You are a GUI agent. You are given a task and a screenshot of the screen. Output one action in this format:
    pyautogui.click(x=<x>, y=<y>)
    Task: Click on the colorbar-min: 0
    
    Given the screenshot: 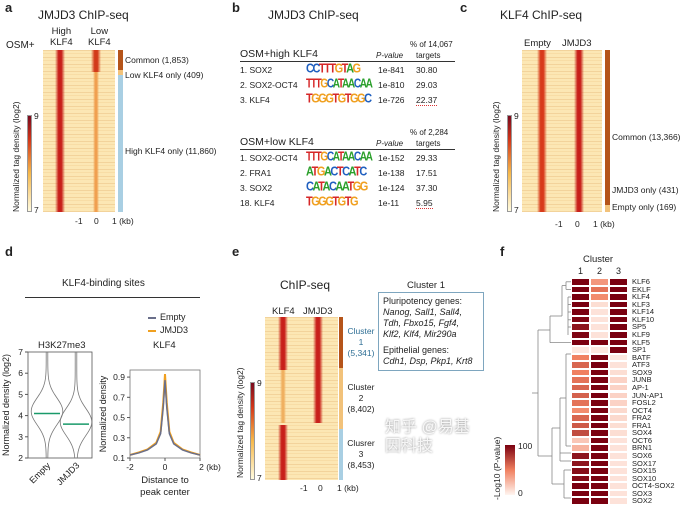 What is the action you would take?
    pyautogui.click(x=520, y=493)
    